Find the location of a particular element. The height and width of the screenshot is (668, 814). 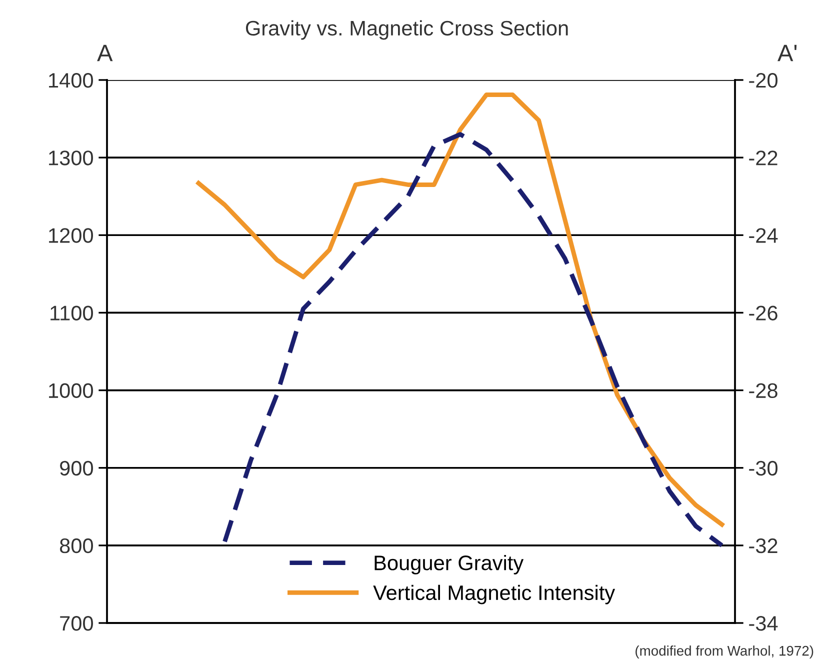

y2-tick-label: -28 is located at coordinates (763, 390).